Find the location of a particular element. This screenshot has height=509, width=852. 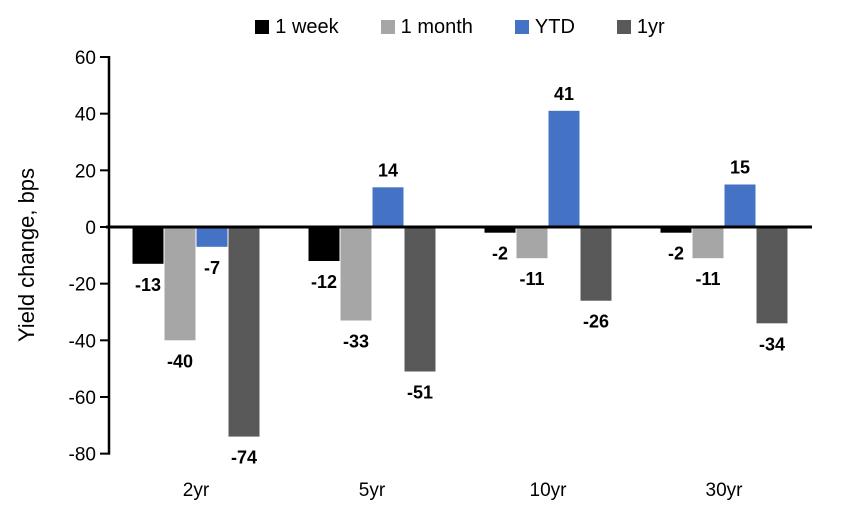

bar-label: 41 is located at coordinates (564, 94).